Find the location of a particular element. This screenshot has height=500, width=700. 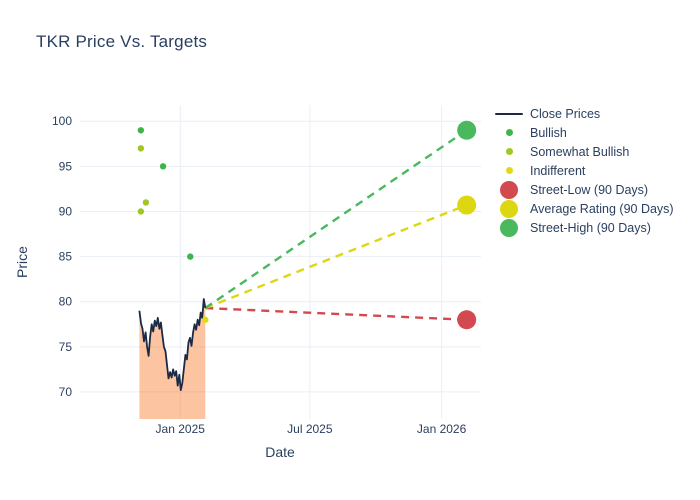

target-dot-average-rating-90-days is located at coordinates (467, 205).